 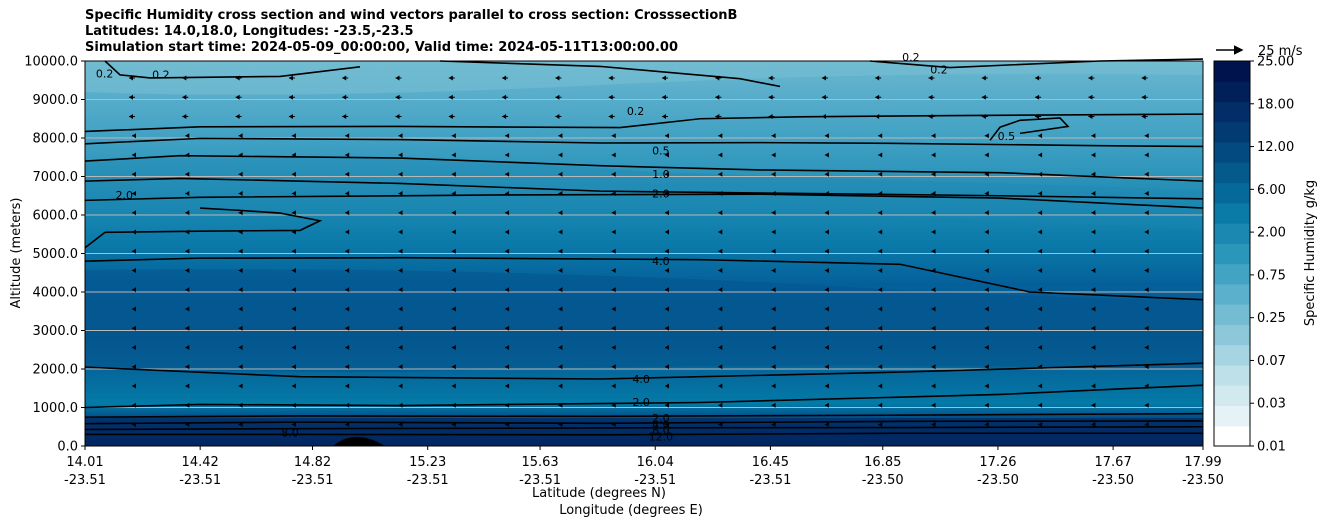 What do you see at coordinates (427, 462) in the screenshot?
I see `x-tick-label-lat: 15.23` at bounding box center [427, 462].